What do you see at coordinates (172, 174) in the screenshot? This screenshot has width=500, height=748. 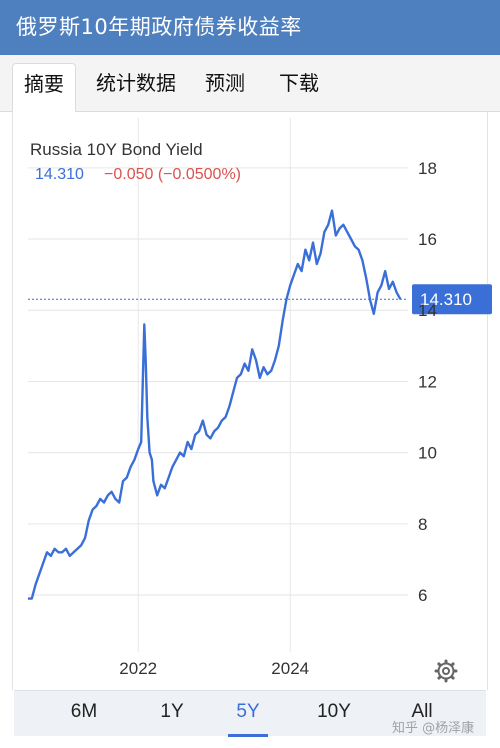 I see `quote-change: −0.050 (−0.0500%)` at bounding box center [172, 174].